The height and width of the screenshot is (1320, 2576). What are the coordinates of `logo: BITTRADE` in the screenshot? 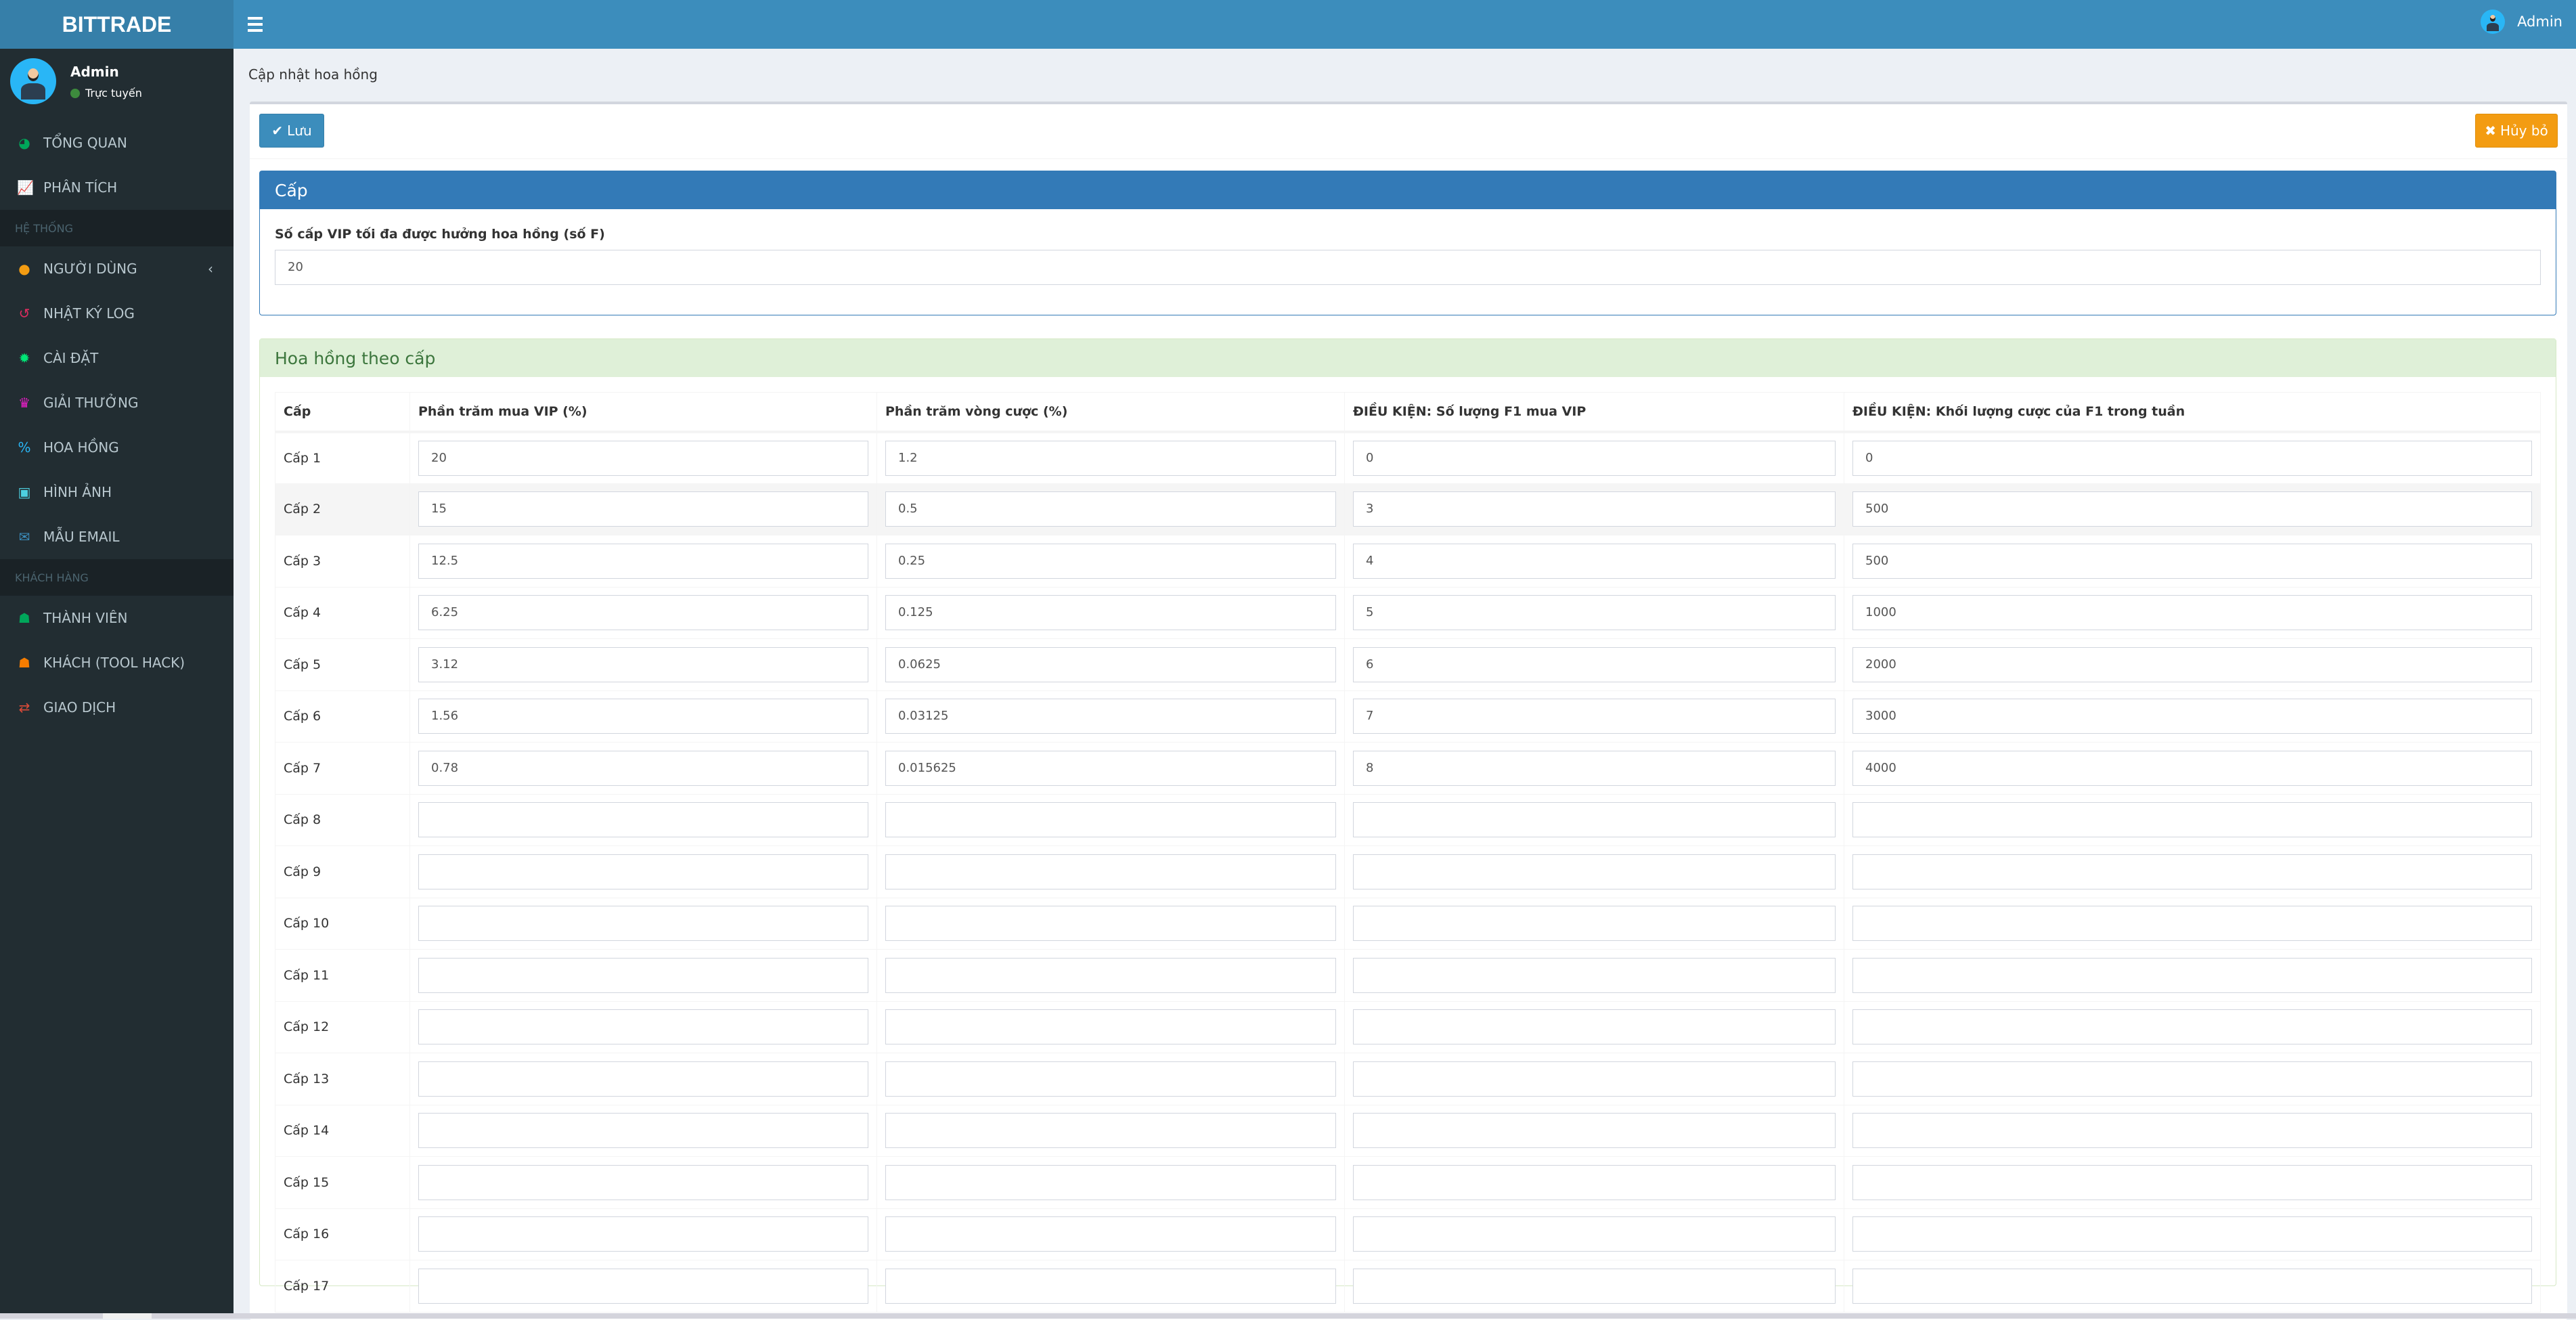 It's located at (117, 25).